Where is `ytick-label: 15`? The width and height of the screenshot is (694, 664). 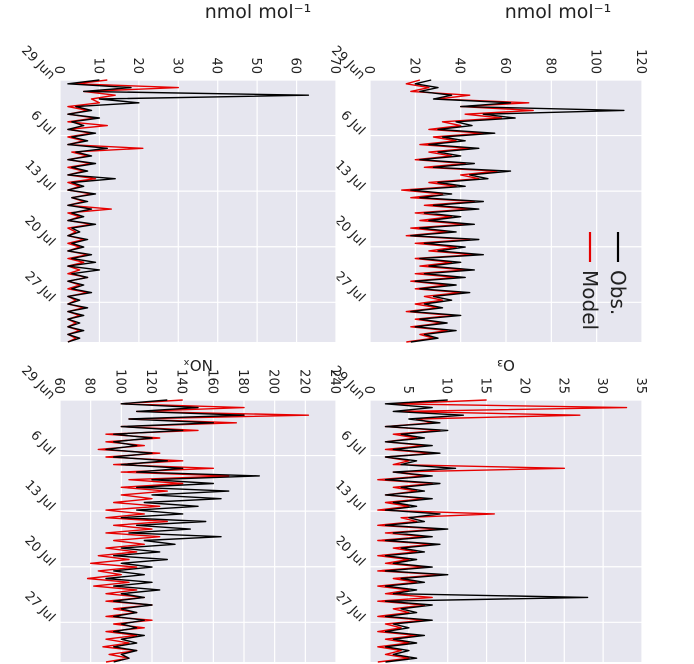
ytick-label: 15 is located at coordinates (485, 385).